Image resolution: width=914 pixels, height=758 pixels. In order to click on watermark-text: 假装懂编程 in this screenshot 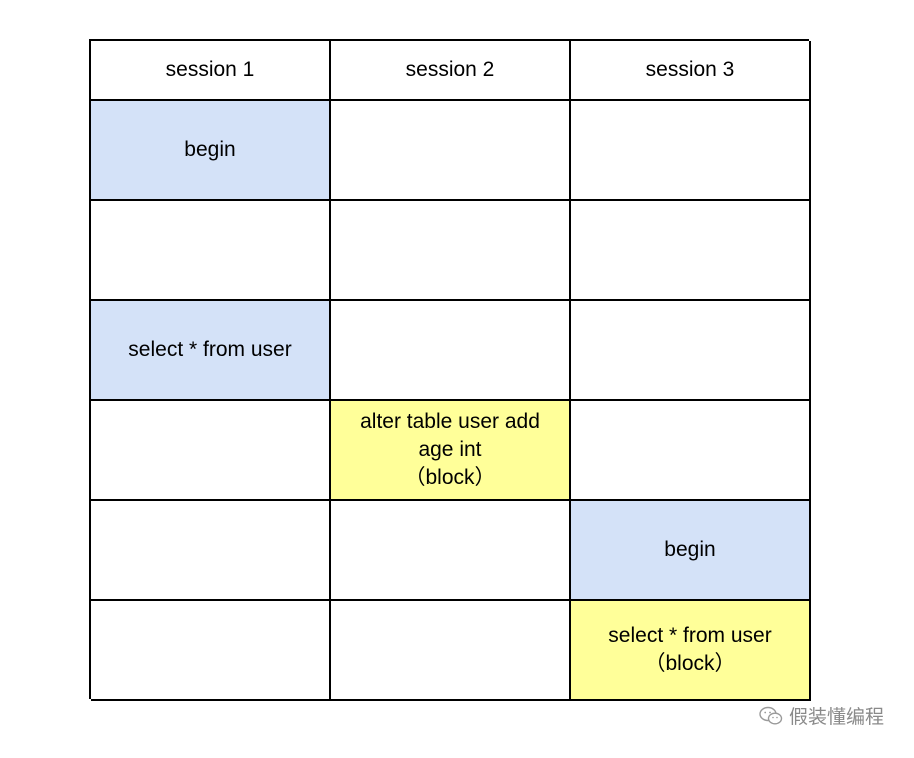, I will do `click(836, 717)`.